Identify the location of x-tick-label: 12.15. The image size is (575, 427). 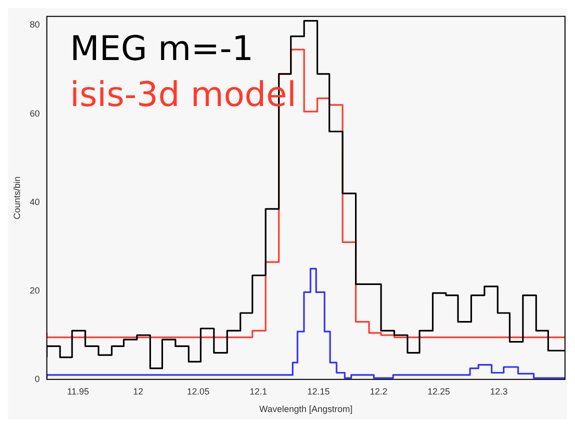
(318, 391).